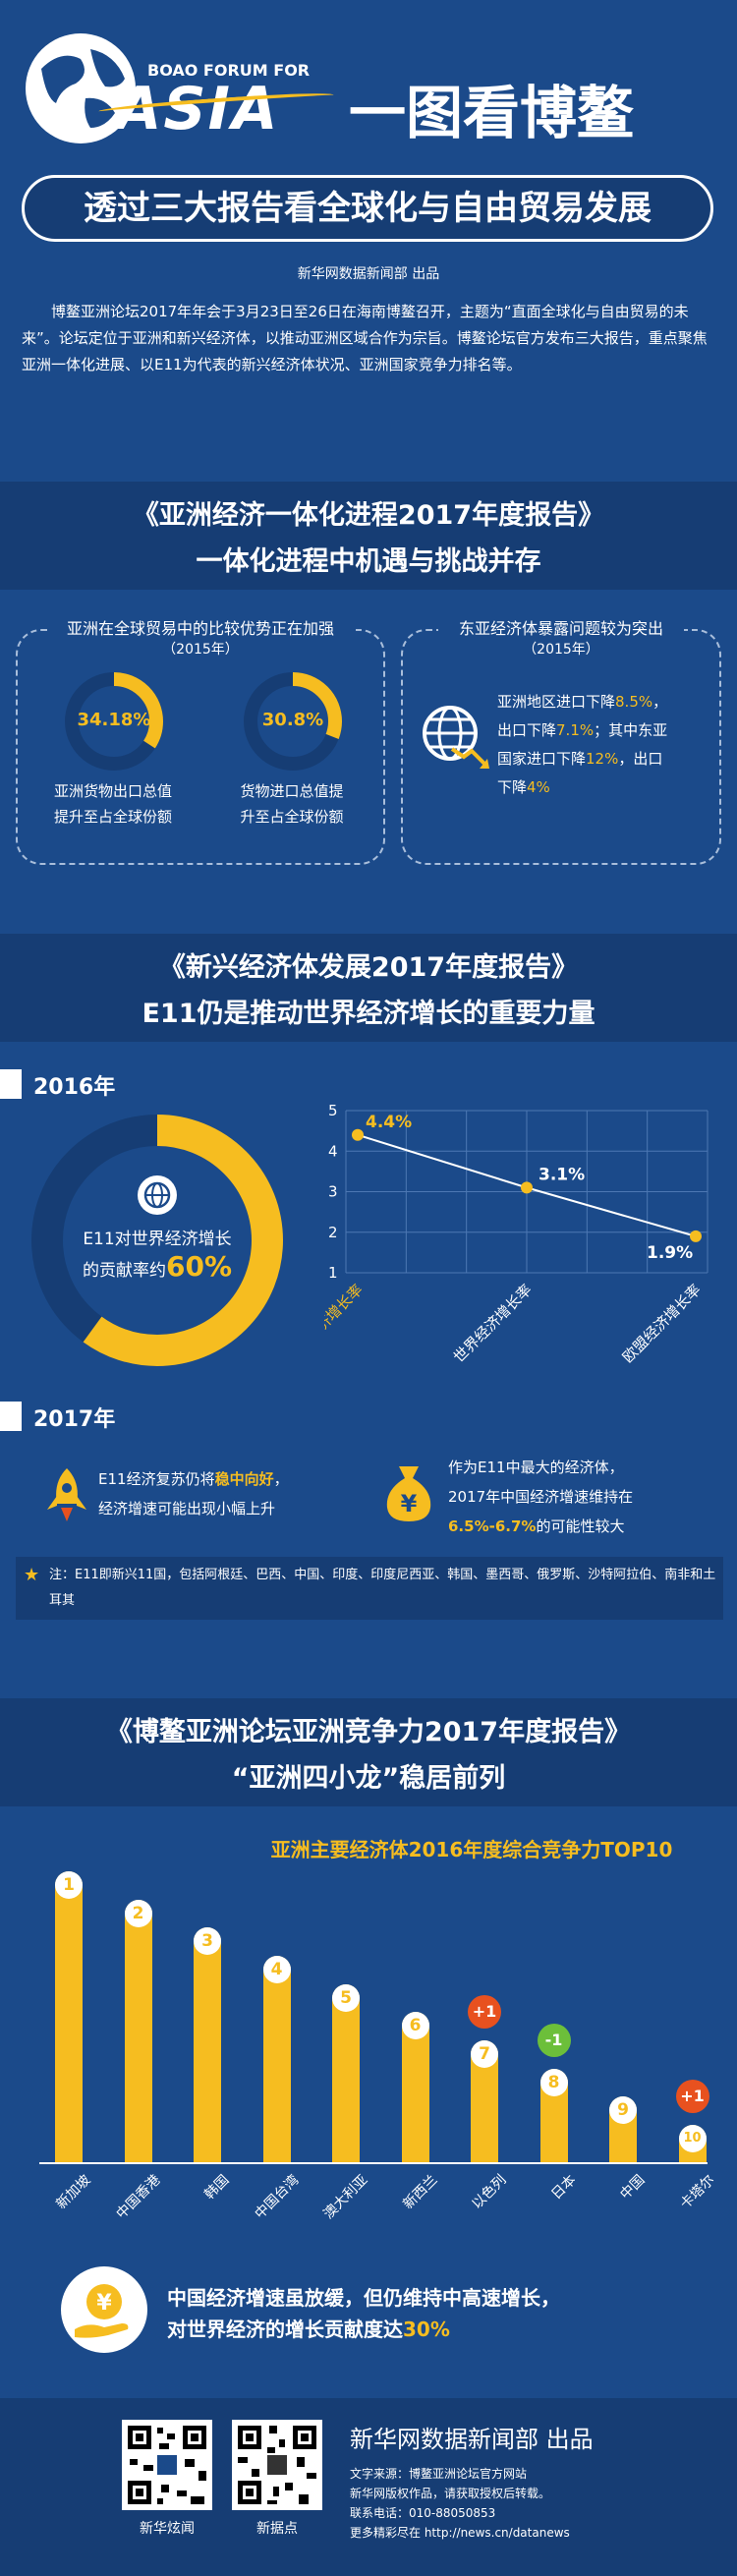 The height and width of the screenshot is (2576, 737). Describe the element at coordinates (113, 791) in the screenshot. I see `export-share-caption1: 亚洲货物出口总值` at that location.